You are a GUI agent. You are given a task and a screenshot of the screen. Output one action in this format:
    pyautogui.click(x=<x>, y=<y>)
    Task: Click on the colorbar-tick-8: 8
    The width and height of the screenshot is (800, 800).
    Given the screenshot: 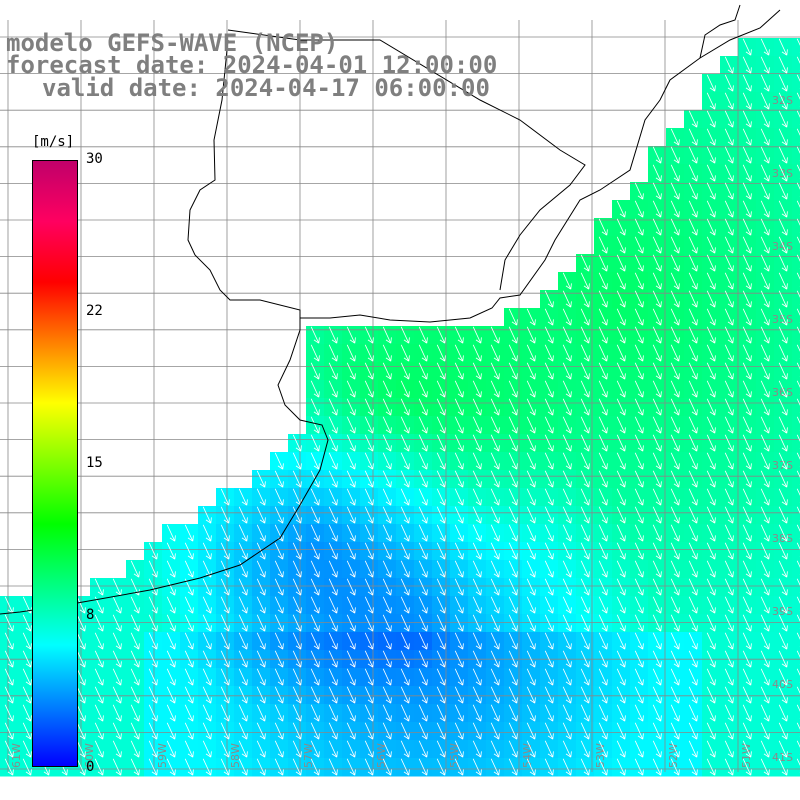 What is the action you would take?
    pyautogui.click(x=90, y=615)
    